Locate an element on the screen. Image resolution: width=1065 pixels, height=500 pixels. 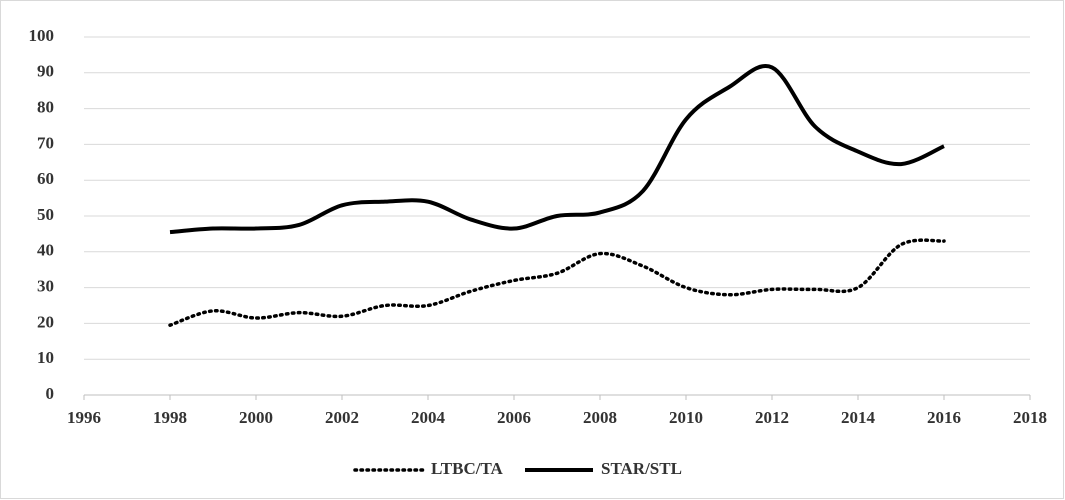
x-tick-label: 2012 is located at coordinates (772, 417).